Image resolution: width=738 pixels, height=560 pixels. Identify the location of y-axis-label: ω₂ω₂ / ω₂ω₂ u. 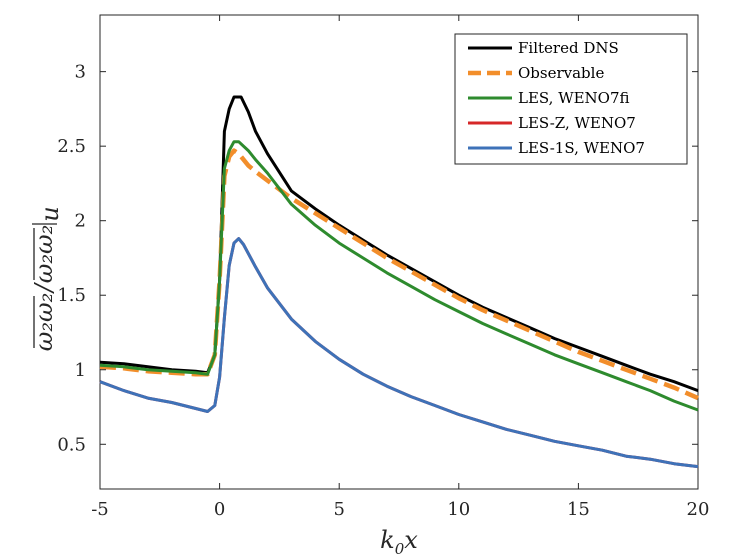
(47, 278).